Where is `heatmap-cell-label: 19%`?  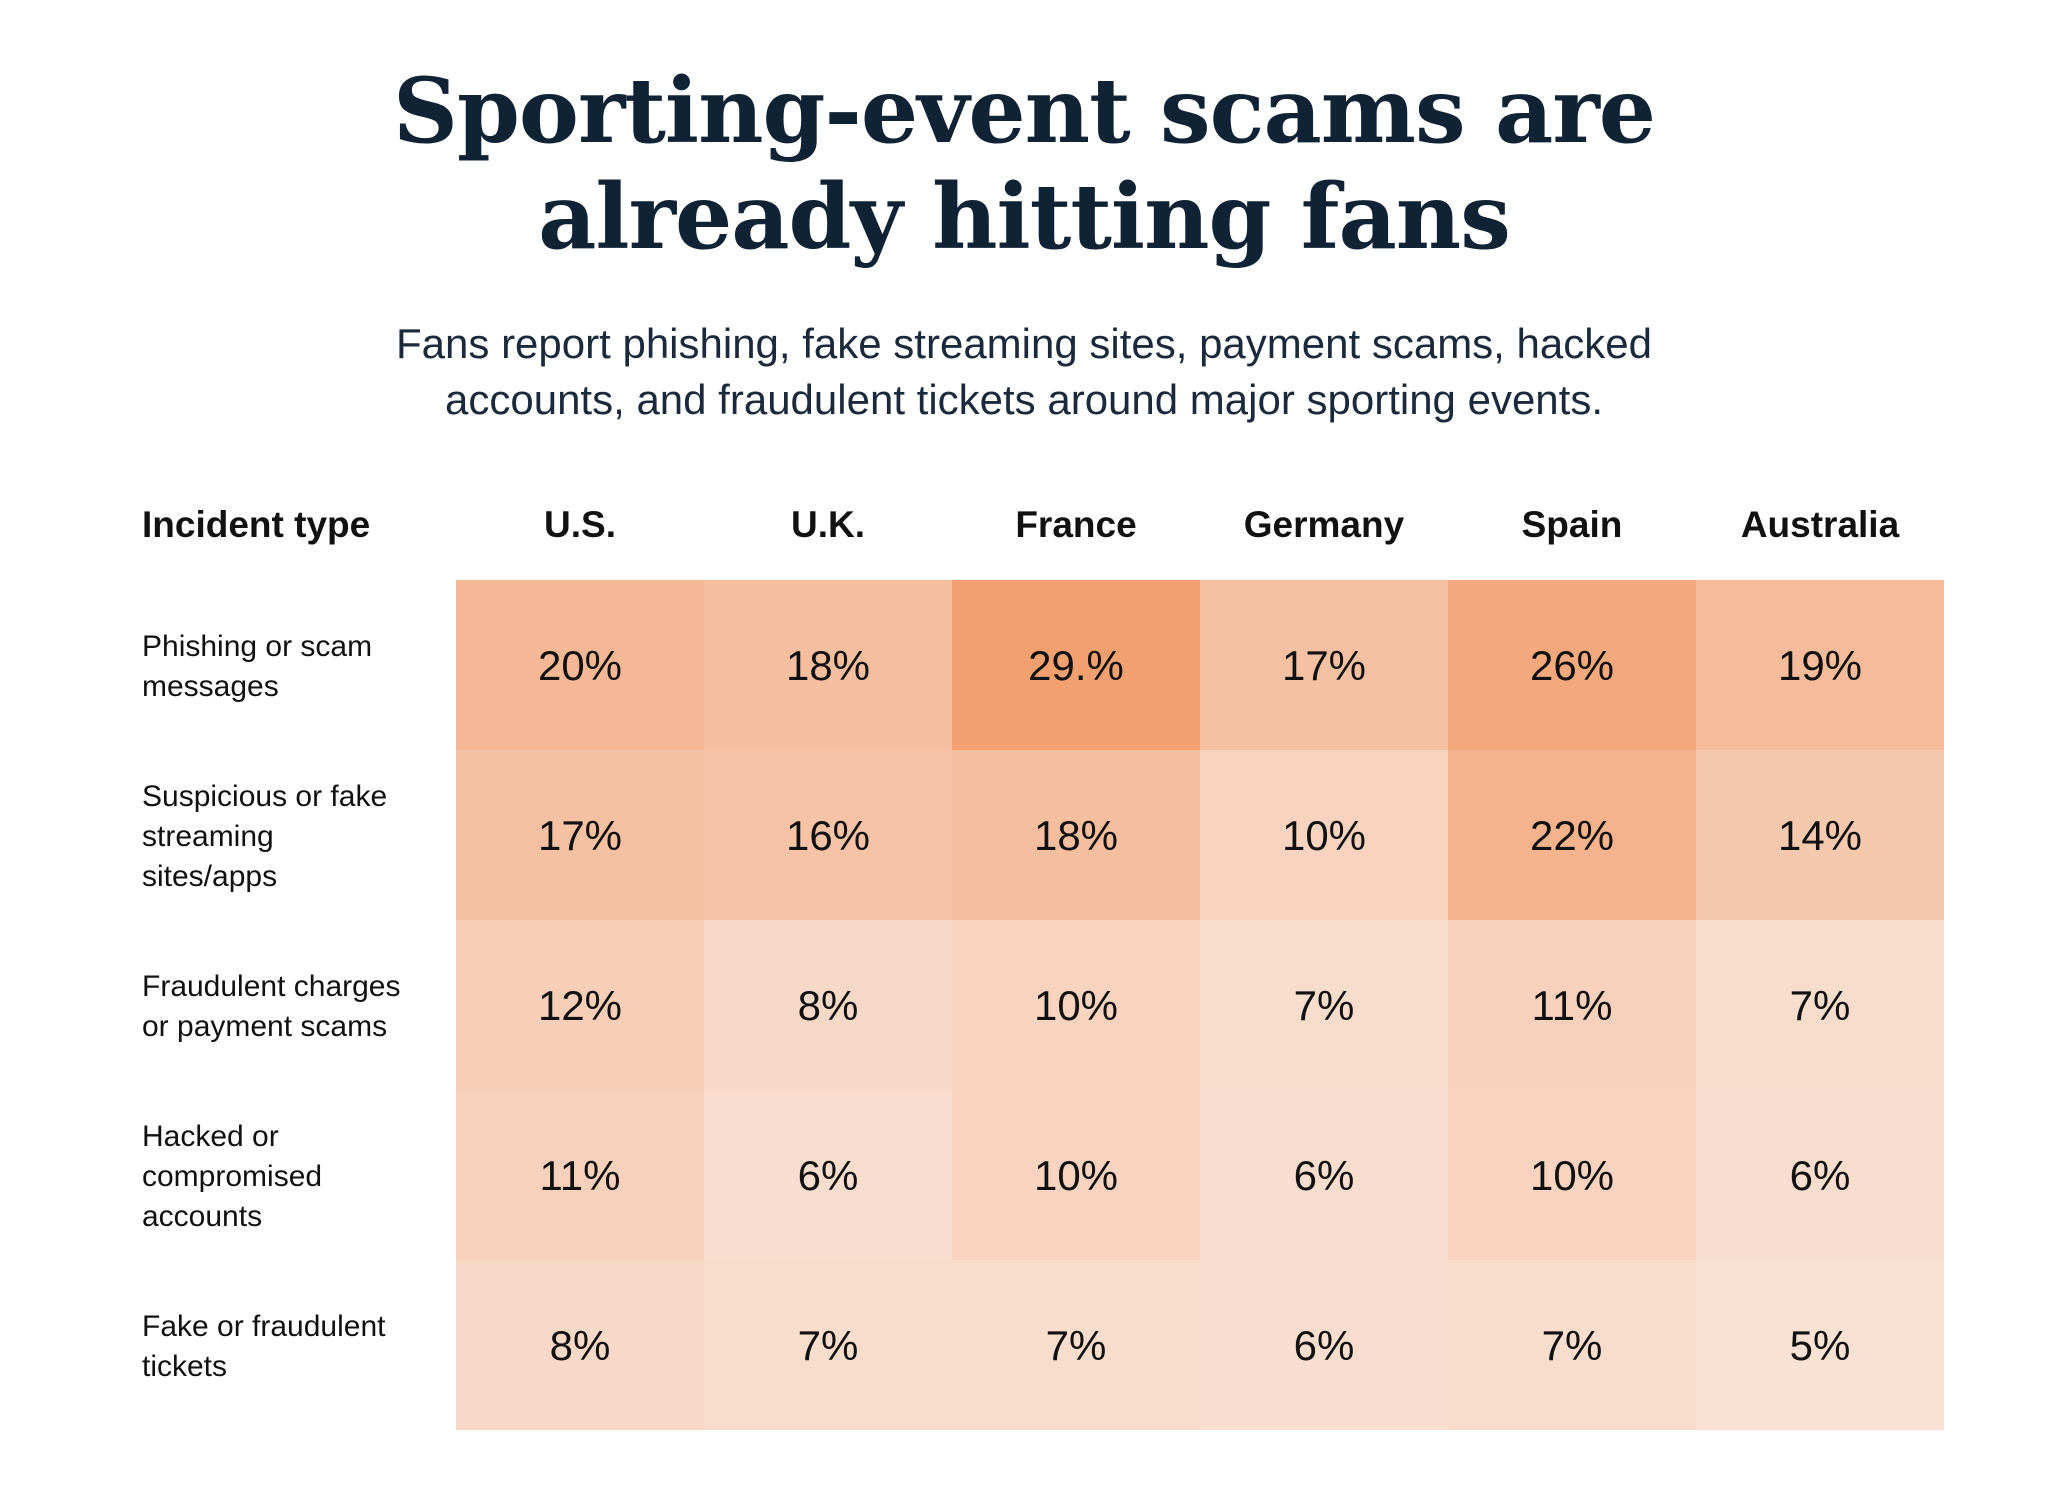 heatmap-cell-label: 19% is located at coordinates (1820, 665).